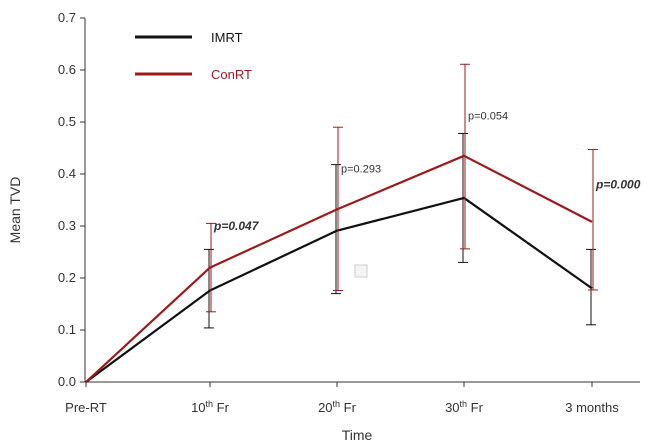 Image resolution: width=651 pixels, height=445 pixels. Describe the element at coordinates (67, 173) in the screenshot. I see `y-tick-label: 0.4` at that location.